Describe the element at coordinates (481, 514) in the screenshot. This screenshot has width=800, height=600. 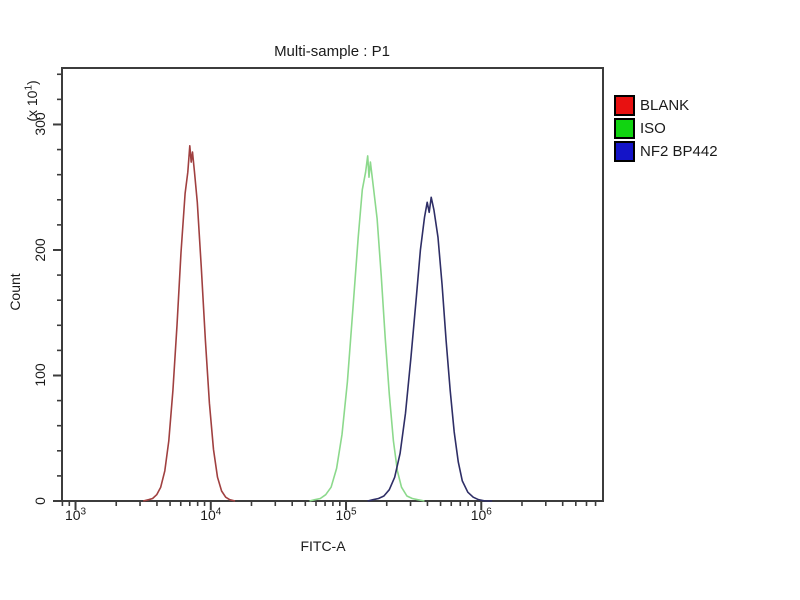
I see `x-tick-label-1e6: 10⁶` at that location.